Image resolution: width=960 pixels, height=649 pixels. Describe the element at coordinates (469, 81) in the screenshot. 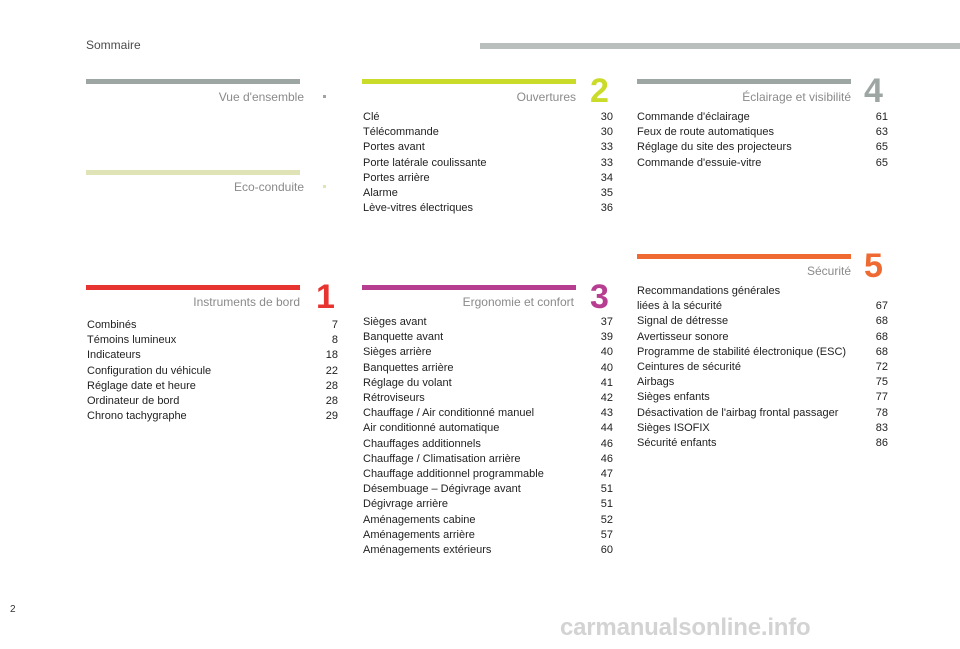

I see `ouvertures-bar` at that location.